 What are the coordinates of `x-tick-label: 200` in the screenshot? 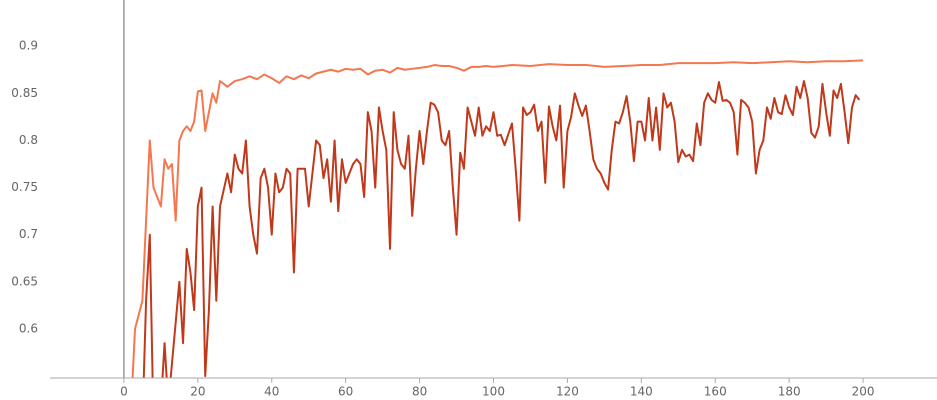 It's located at (863, 392).